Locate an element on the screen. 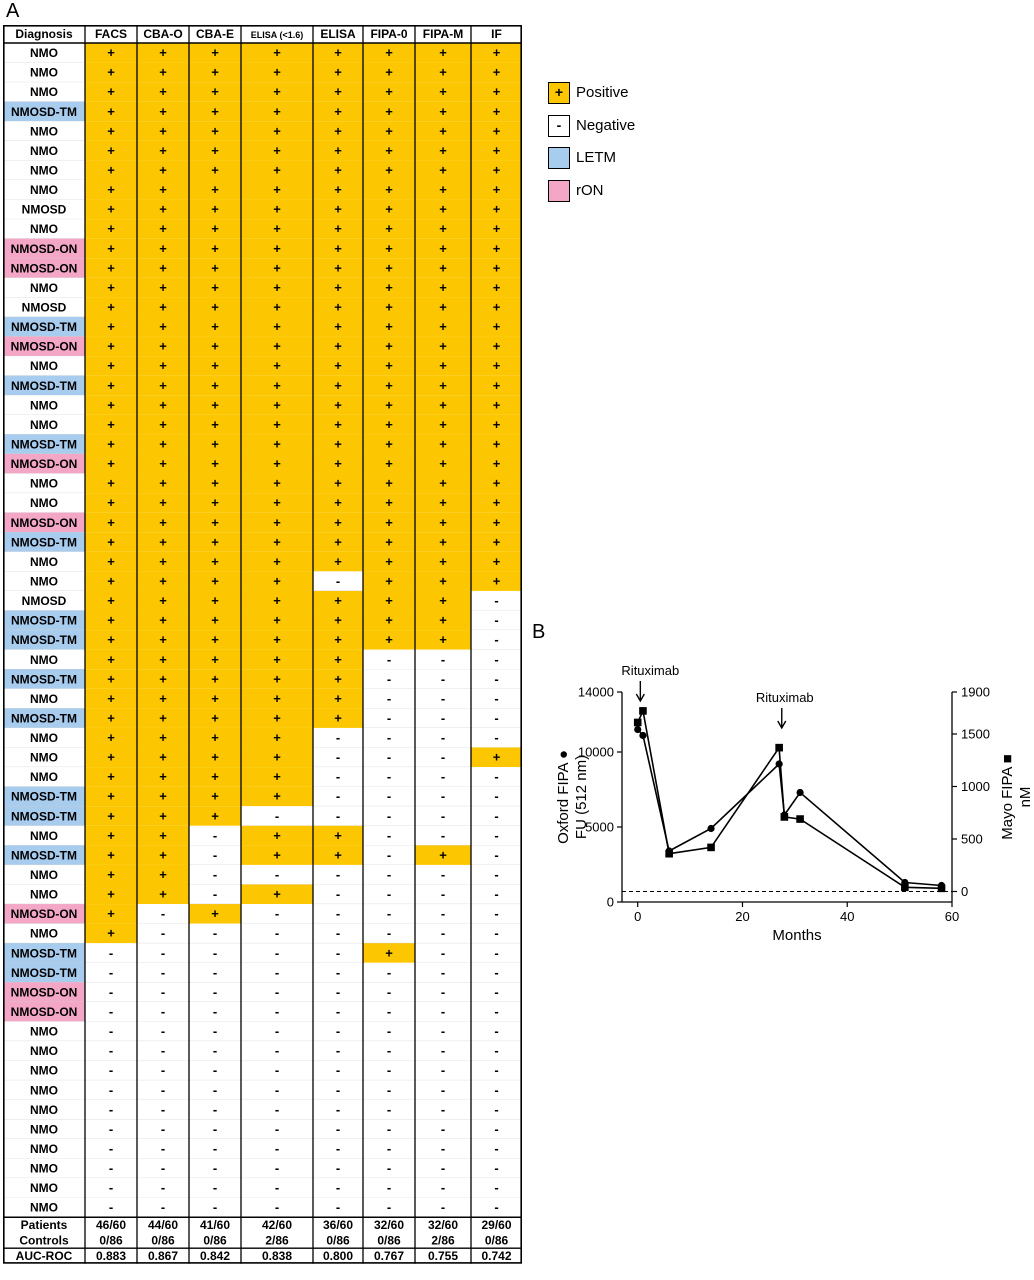 The height and width of the screenshot is (1280, 1034). summary-value: 29/60 is located at coordinates (496, 1225).